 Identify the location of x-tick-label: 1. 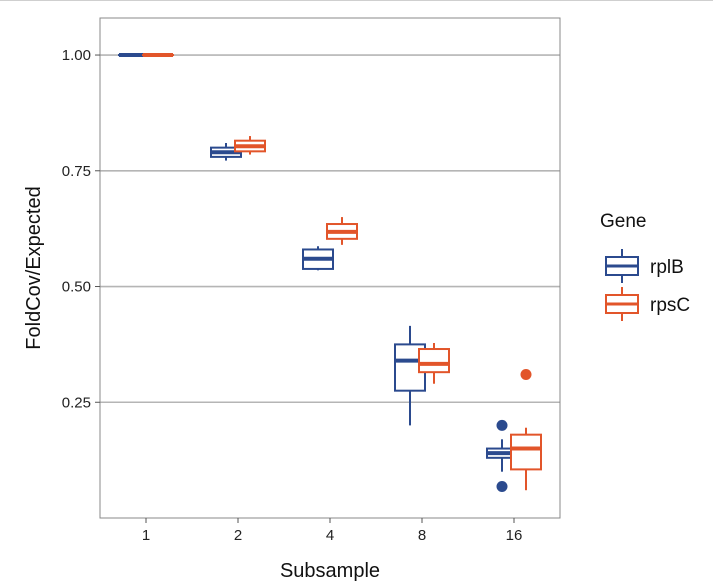
(146, 535).